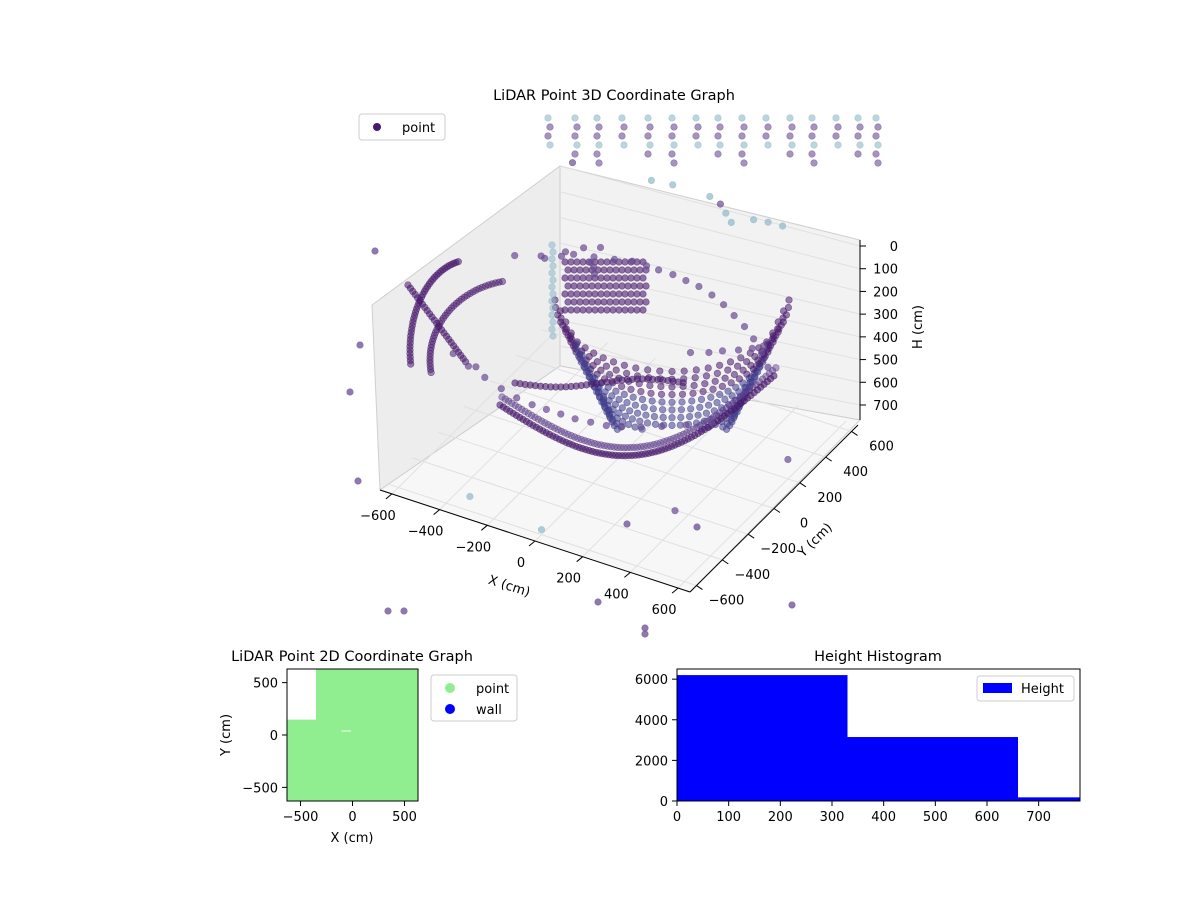 The image size is (1200, 900). Describe the element at coordinates (677, 817) in the screenshot. I see `x-tick-label-hist: 0` at that location.